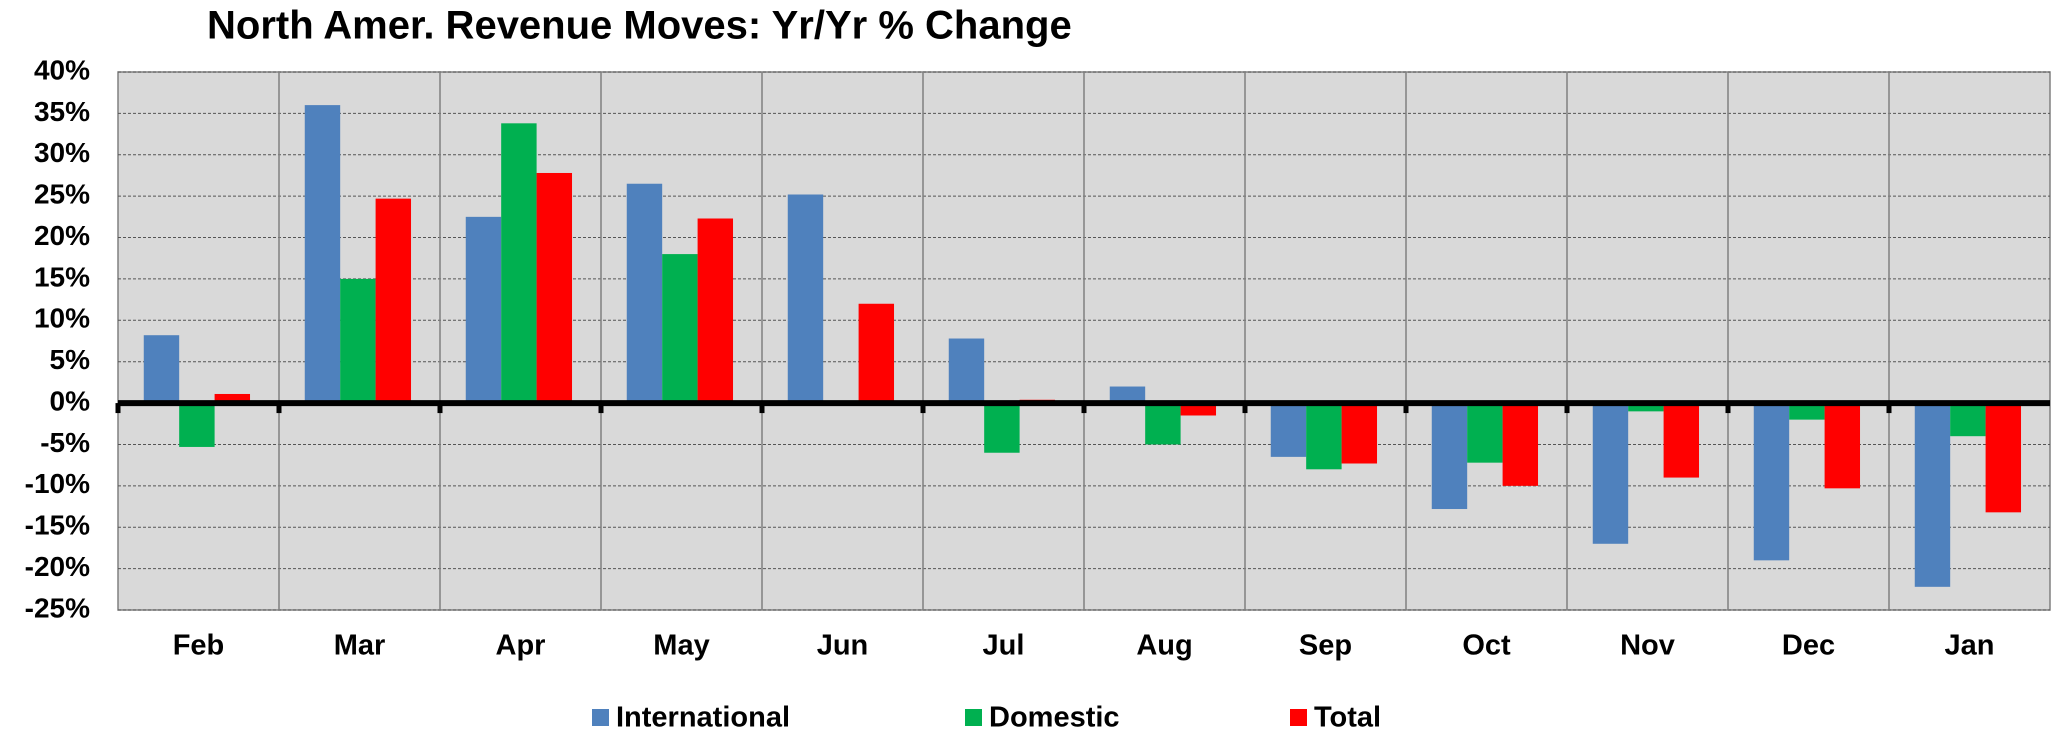  I want to click on y-tick-label: -15%, so click(57, 525).